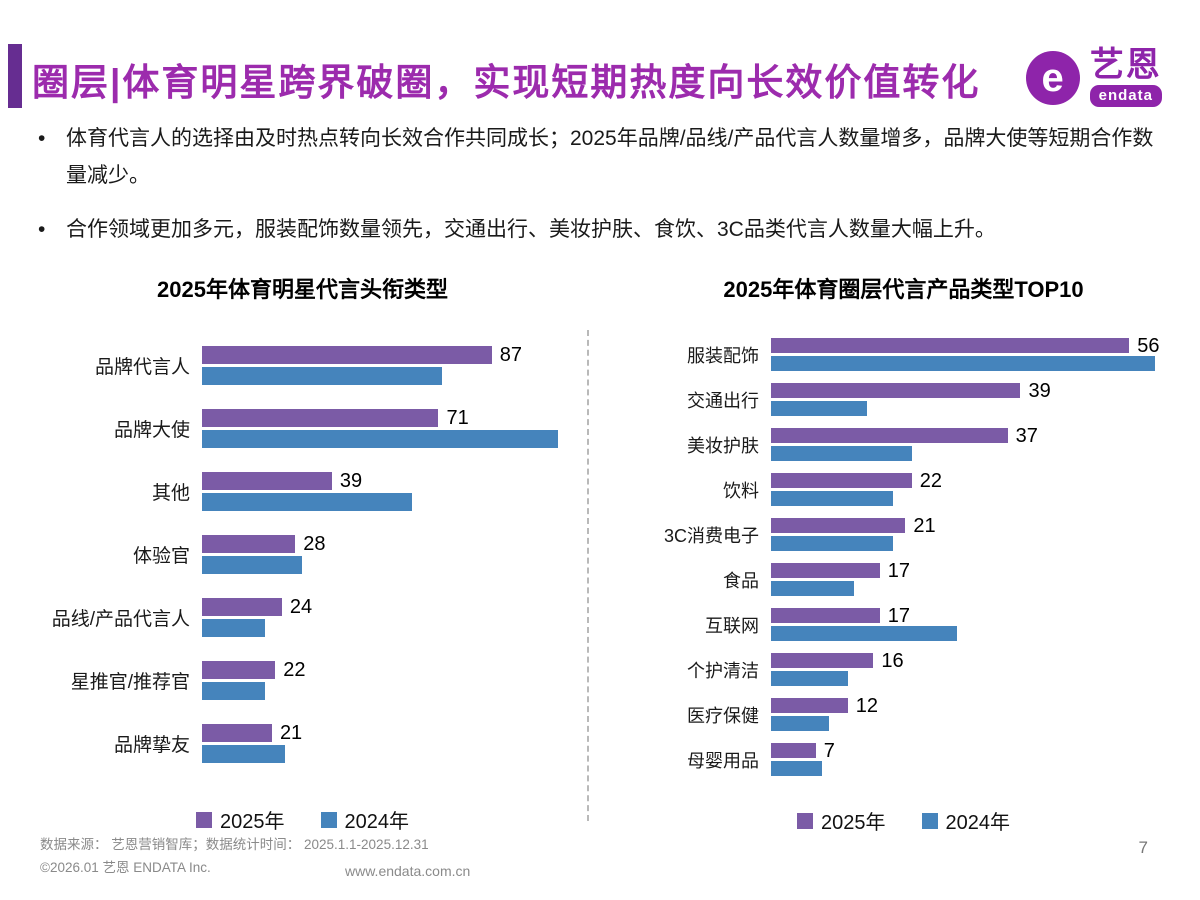 This screenshot has height=900, width=1200. Describe the element at coordinates (853, 823) in the screenshot. I see `legend-label: 2025年` at that location.